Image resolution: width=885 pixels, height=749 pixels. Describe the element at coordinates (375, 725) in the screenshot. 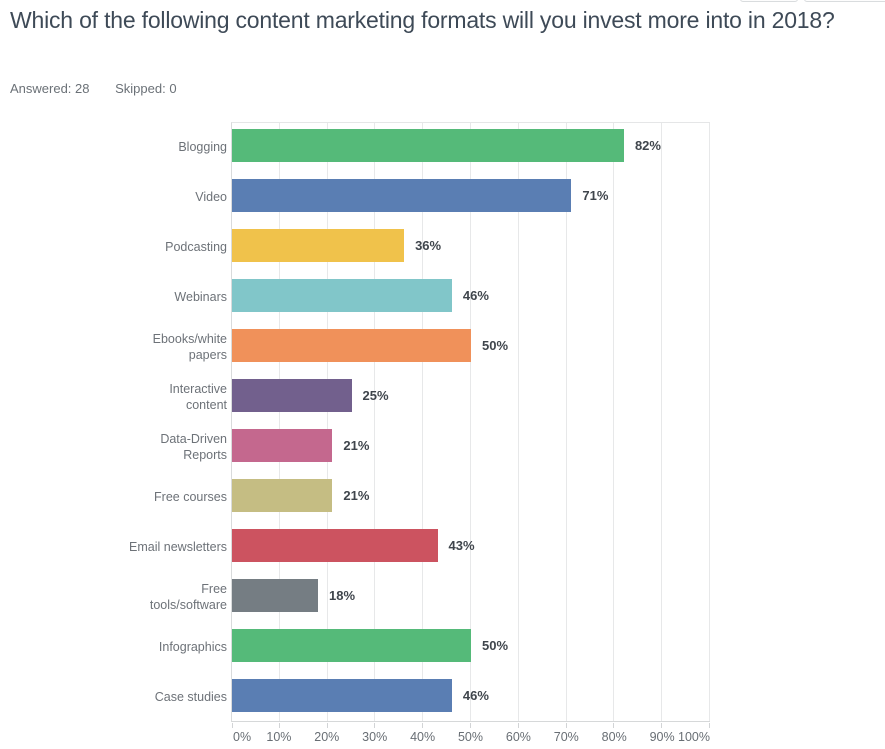

I see `axis-tick-30%` at that location.